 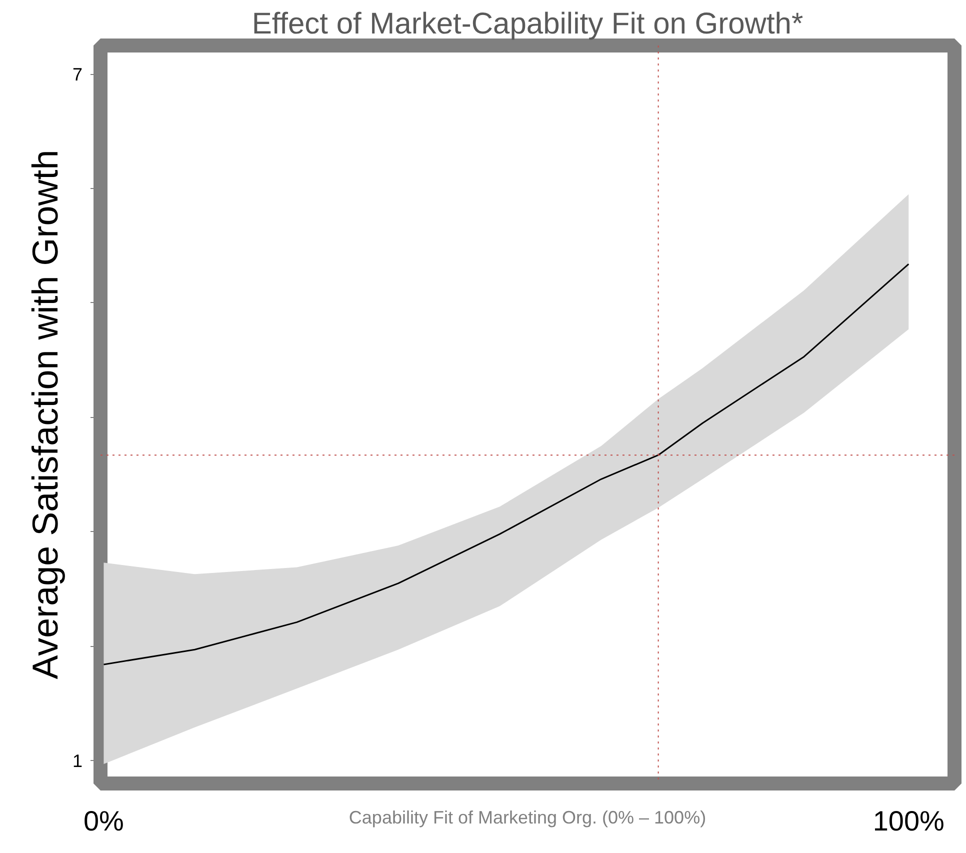 What do you see at coordinates (45, 415) in the screenshot?
I see `y-axis-title: Average Satisfaction with Growth` at bounding box center [45, 415].